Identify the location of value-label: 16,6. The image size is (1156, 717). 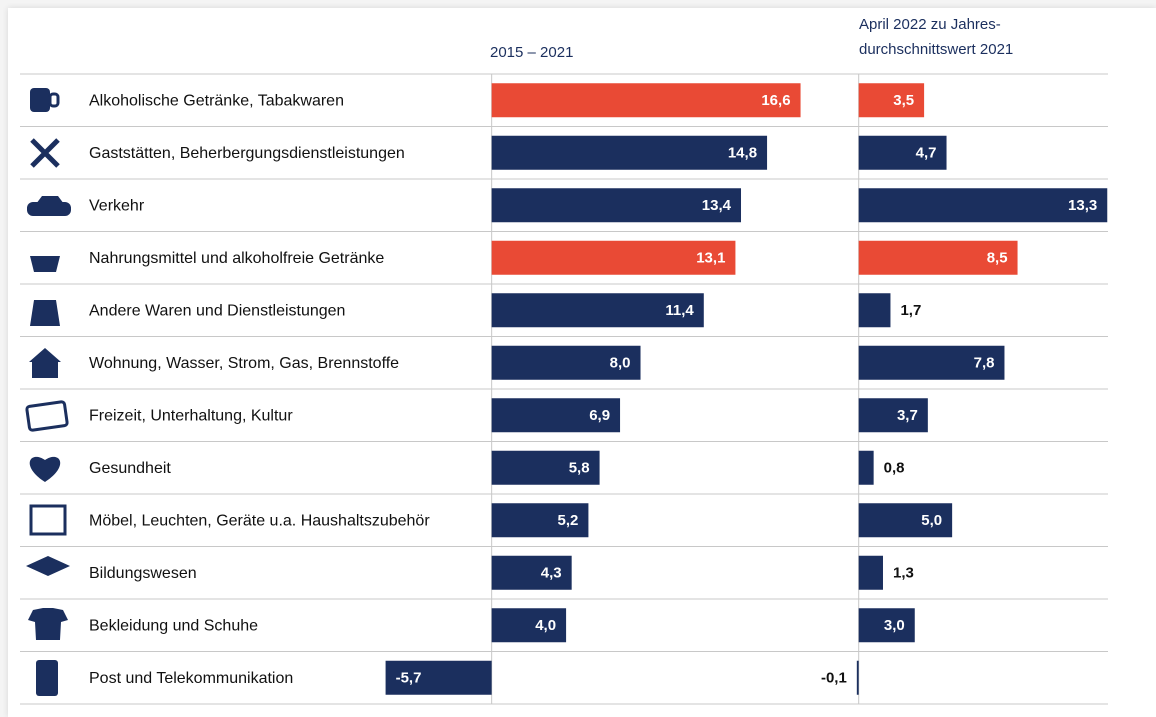
(775, 100).